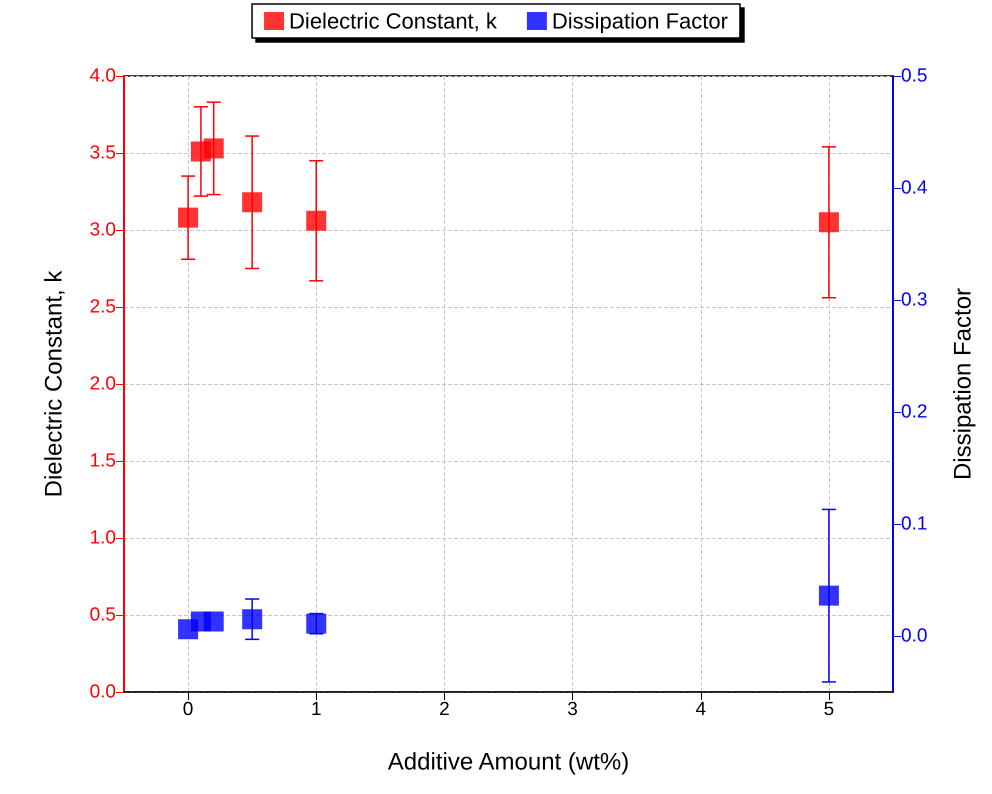 This screenshot has width=992, height=794. What do you see at coordinates (393, 21) in the screenshot?
I see `legend-label: Dielectric Constant, k` at bounding box center [393, 21].